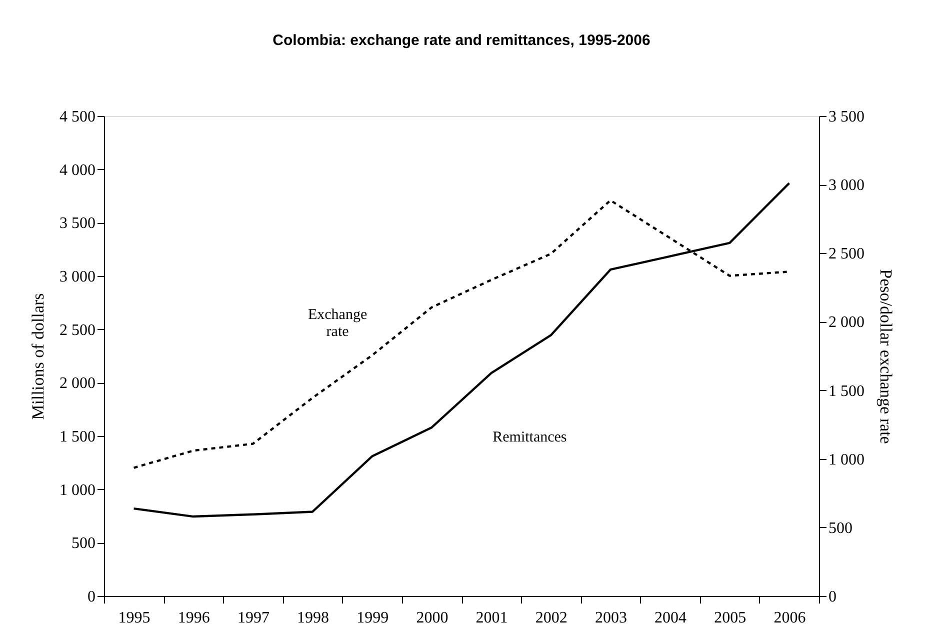 This screenshot has width=927, height=644. I want to click on y2-tick-label: 1 500, so click(846, 391).